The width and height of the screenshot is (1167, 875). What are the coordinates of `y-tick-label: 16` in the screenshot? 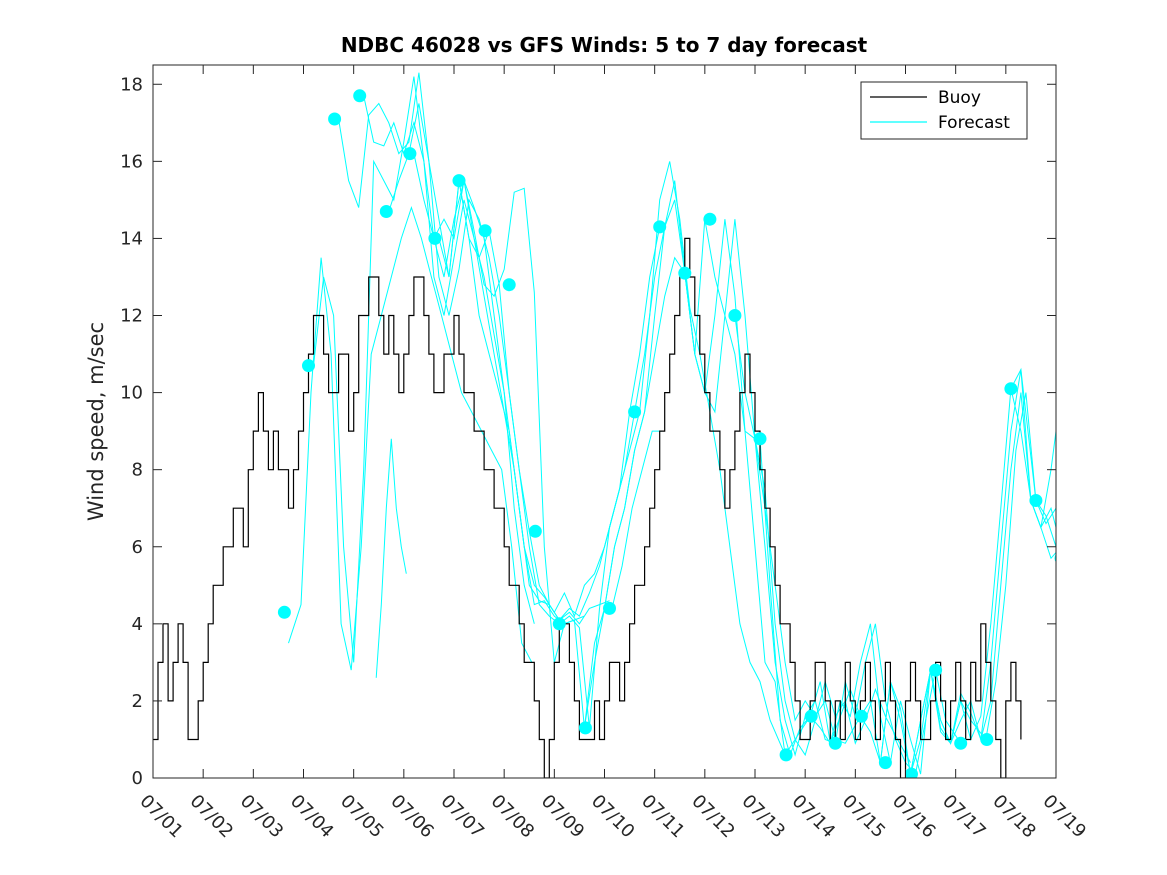 It's located at (131, 161).